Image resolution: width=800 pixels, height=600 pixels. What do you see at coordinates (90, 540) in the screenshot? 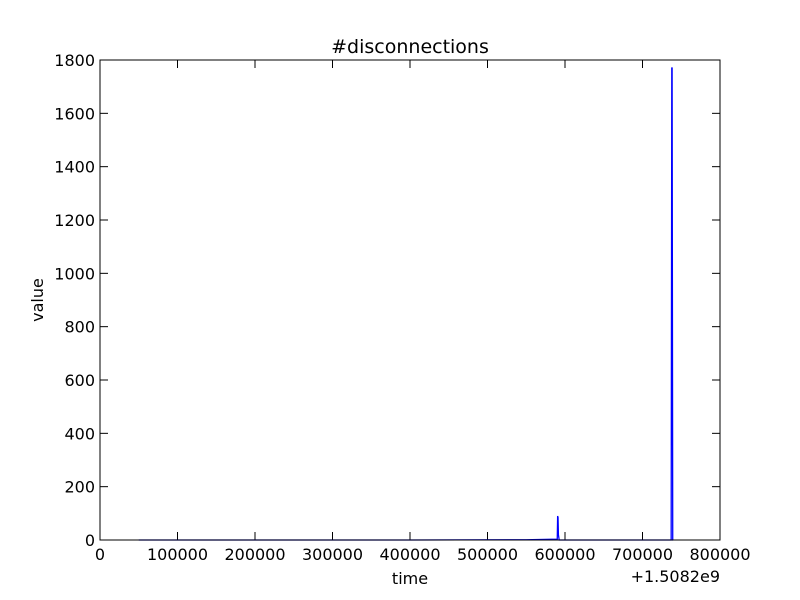
I see `y-tick-label: 0` at bounding box center [90, 540].